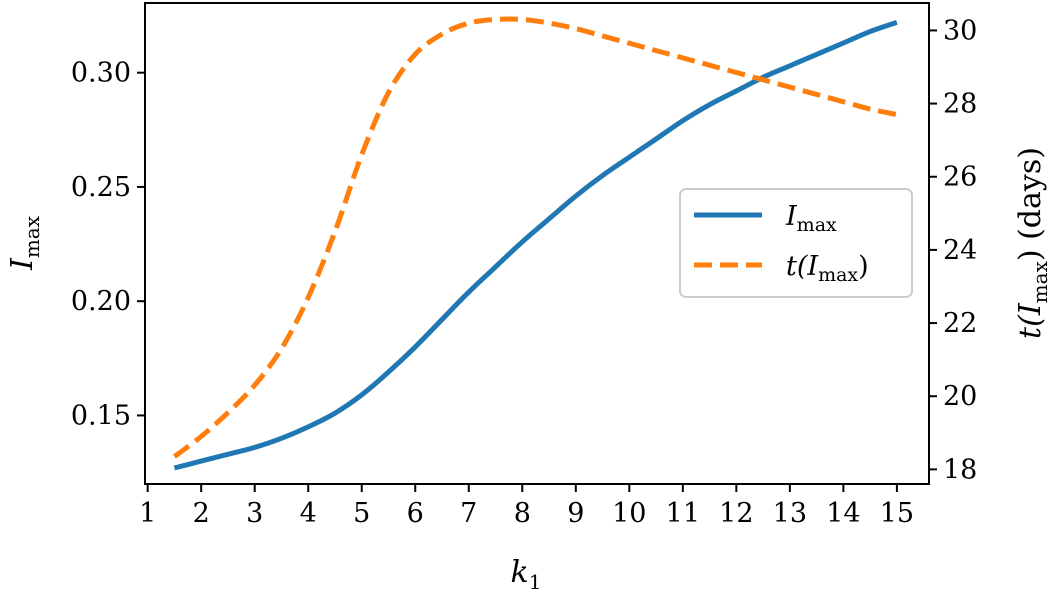 The width and height of the screenshot is (1050, 596). I want to click on y-right-tick-label: 30, so click(960, 30).